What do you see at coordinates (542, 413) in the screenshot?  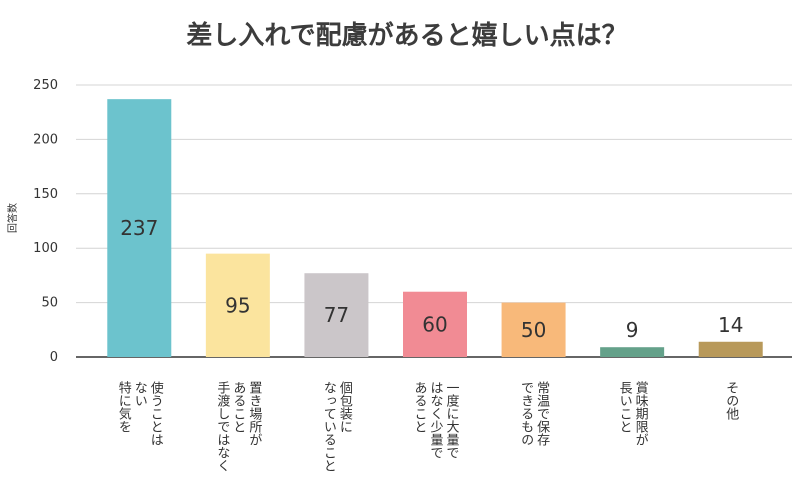 I see `x-category-label: 常温で保存` at bounding box center [542, 413].